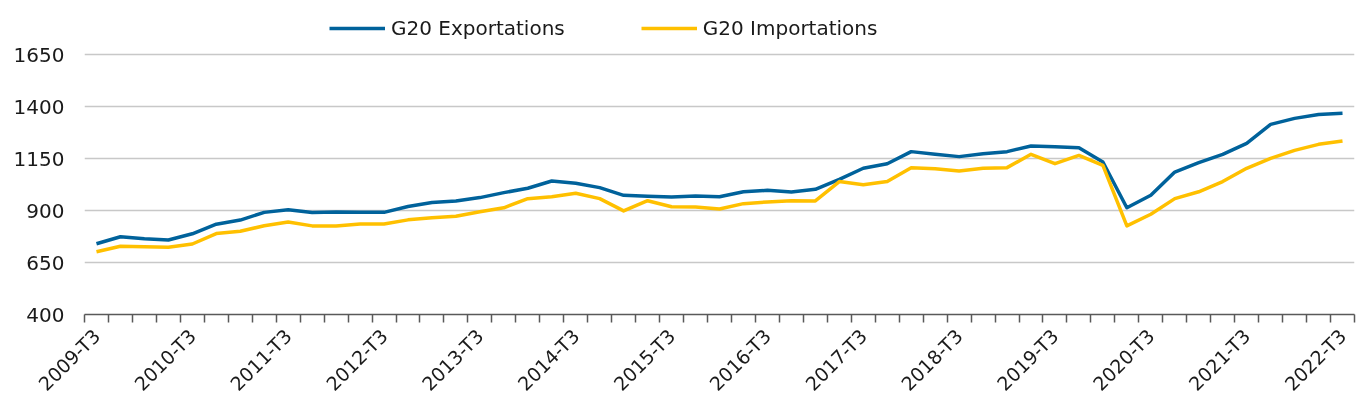 The width and height of the screenshot is (1363, 416). What do you see at coordinates (790, 28) in the screenshot?
I see `legend-label: G20 Importations` at bounding box center [790, 28].